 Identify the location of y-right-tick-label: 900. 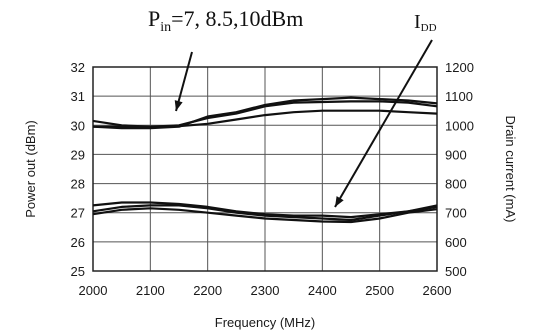
(456, 154).